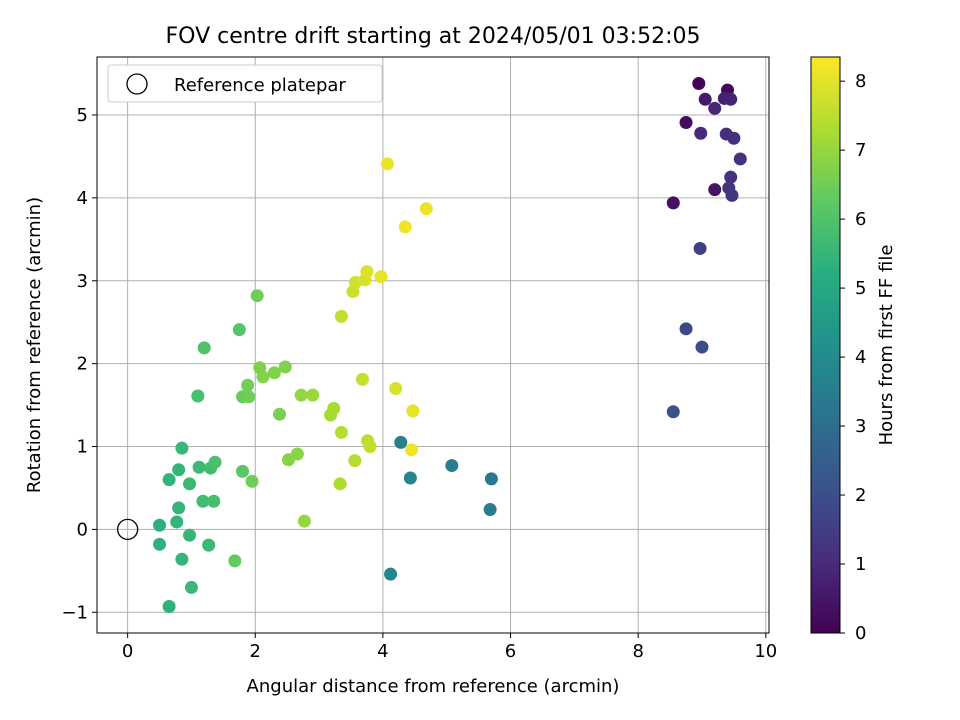  I want to click on y-tick-label: −1, so click(74, 612).